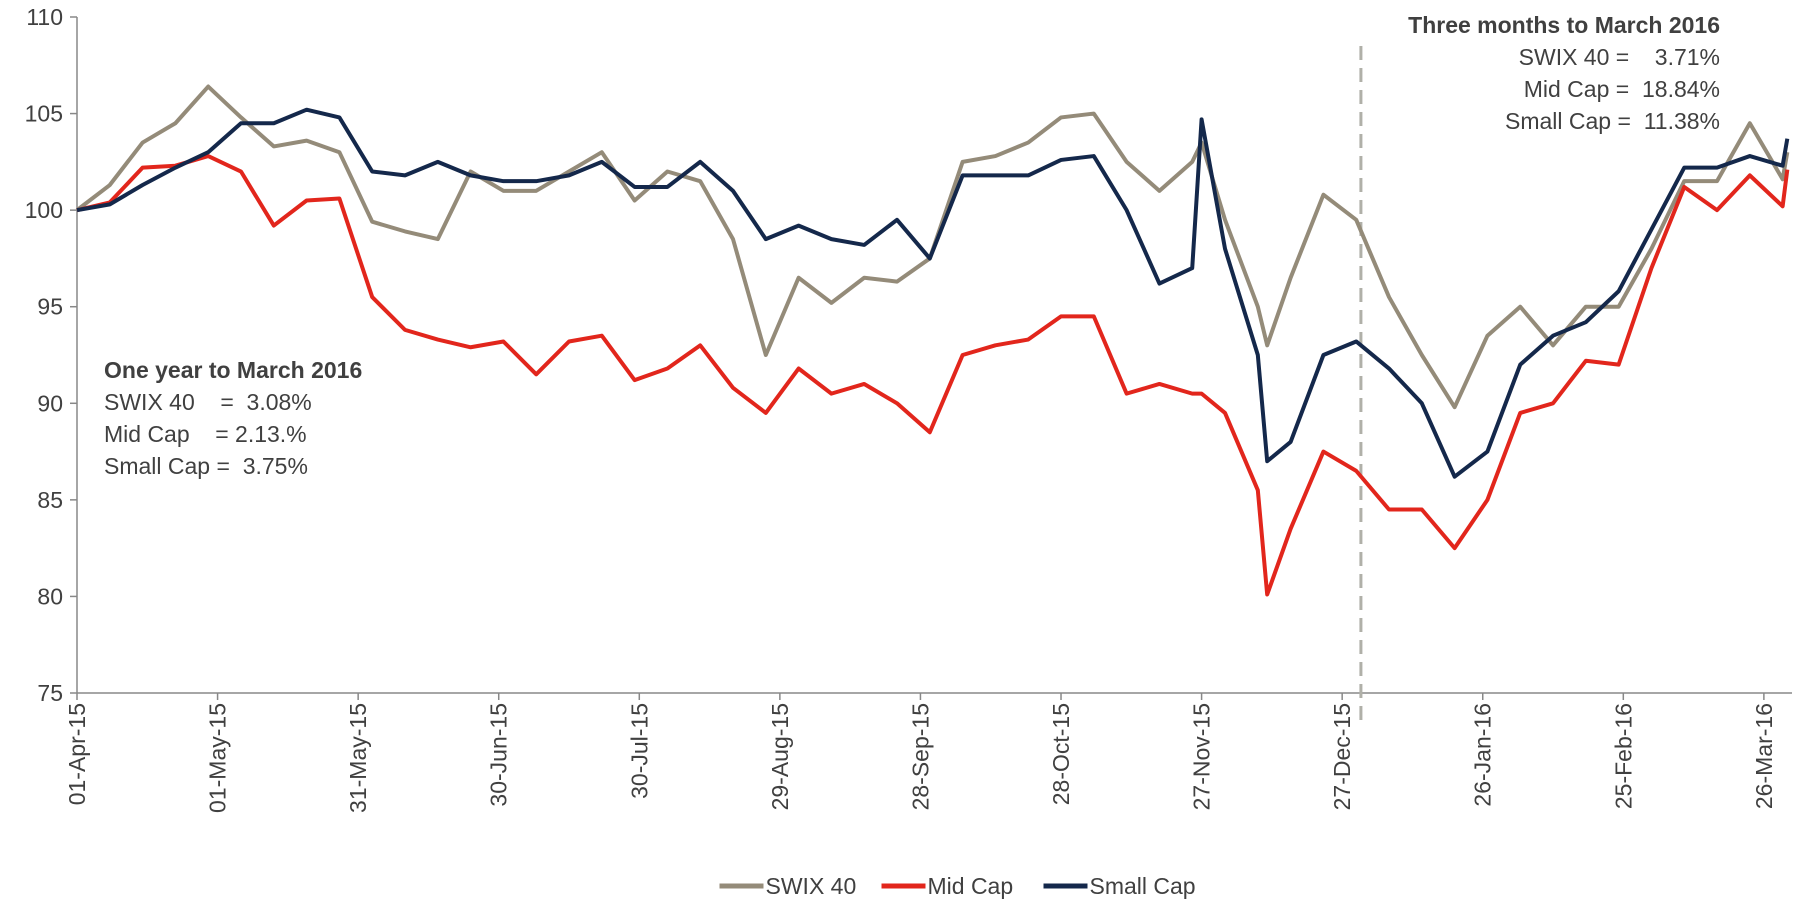 This screenshot has height=900, width=1801. I want to click on annotation-title: Three months to March 2016, so click(1564, 25).